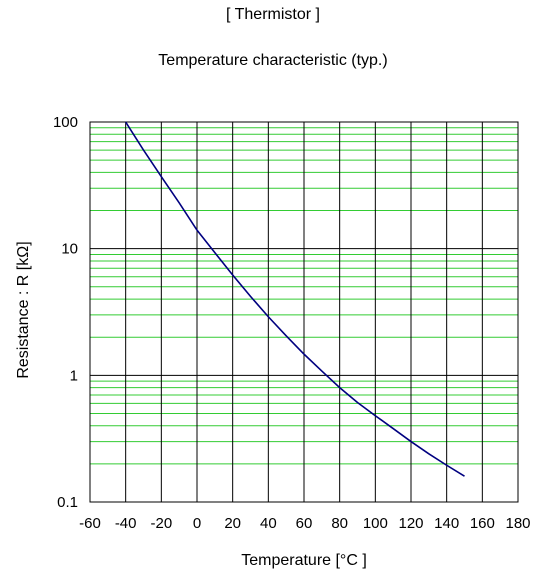 The image size is (546, 582). What do you see at coordinates (90, 523) in the screenshot?
I see `x-tick-label: -60` at bounding box center [90, 523].